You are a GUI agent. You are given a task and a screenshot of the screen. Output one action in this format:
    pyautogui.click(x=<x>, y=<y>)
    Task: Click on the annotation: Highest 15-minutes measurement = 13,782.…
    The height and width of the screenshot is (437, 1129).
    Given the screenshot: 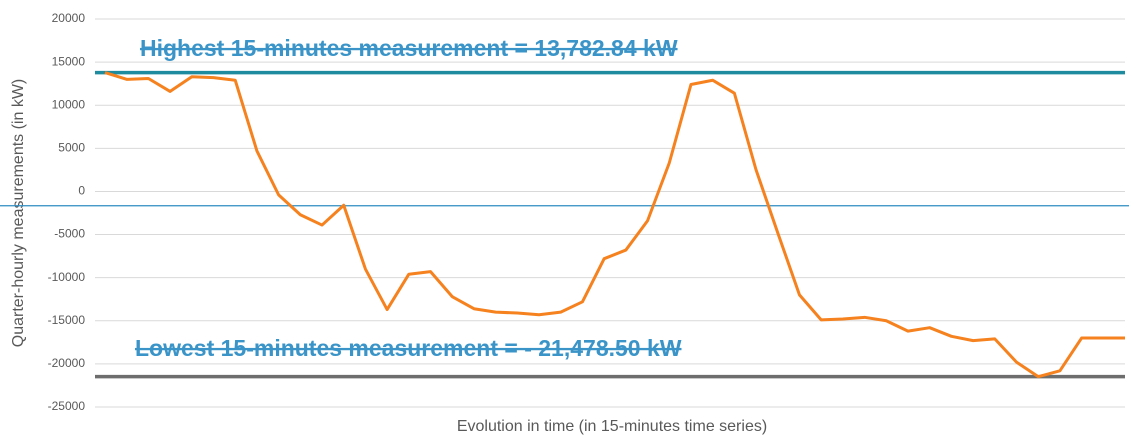 What is the action you would take?
    pyautogui.click(x=409, y=48)
    